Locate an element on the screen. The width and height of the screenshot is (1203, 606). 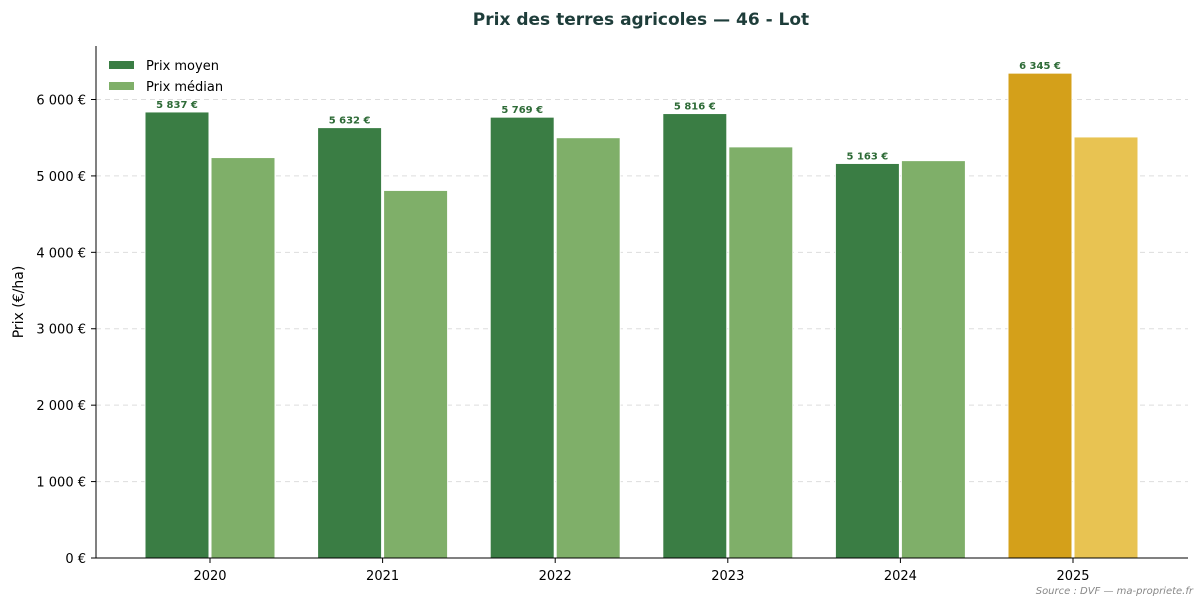
bar-mean-2022 is located at coordinates (522, 337).